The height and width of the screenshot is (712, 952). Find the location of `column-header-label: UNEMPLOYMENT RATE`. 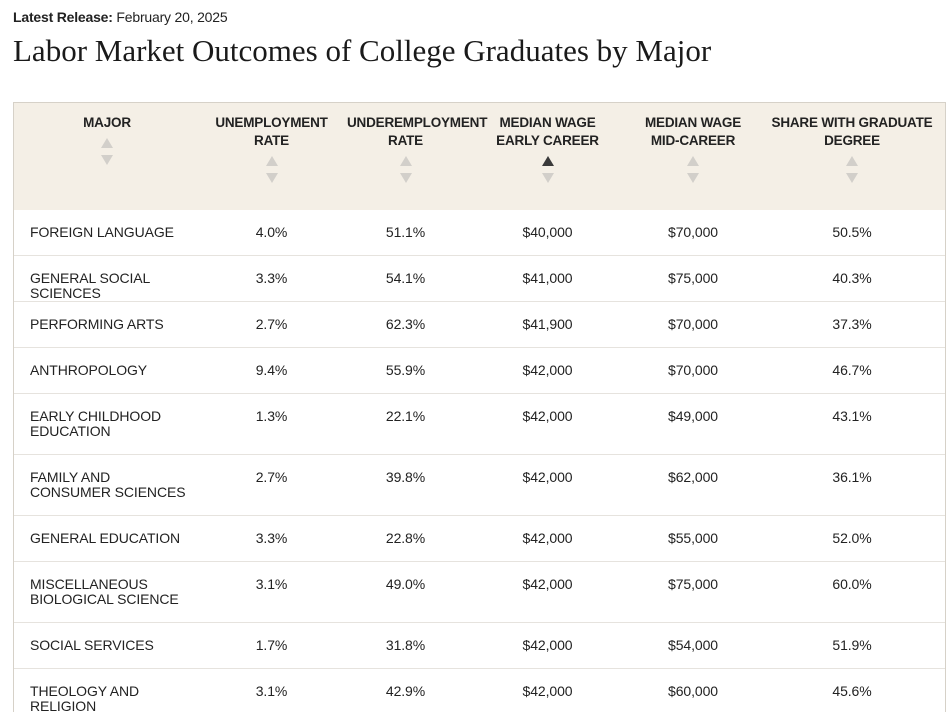

column-header-label: UNEMPLOYMENT RATE is located at coordinates (271, 132).